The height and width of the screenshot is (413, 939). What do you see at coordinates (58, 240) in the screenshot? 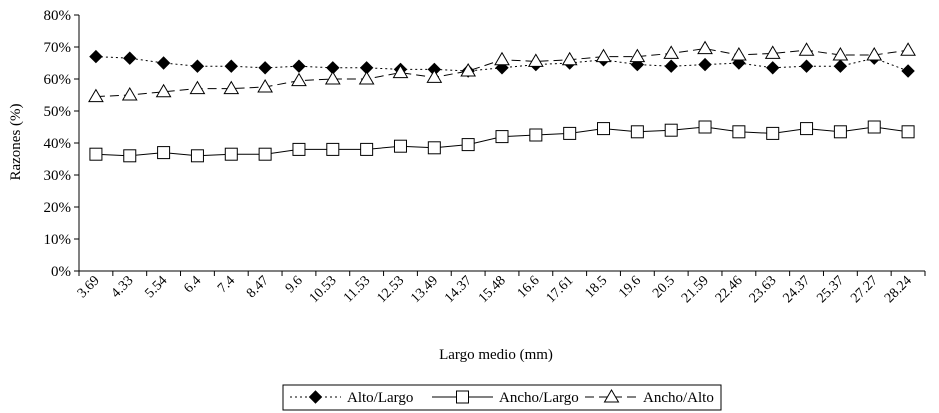
I see `y-tick-label: 10%` at bounding box center [58, 240].